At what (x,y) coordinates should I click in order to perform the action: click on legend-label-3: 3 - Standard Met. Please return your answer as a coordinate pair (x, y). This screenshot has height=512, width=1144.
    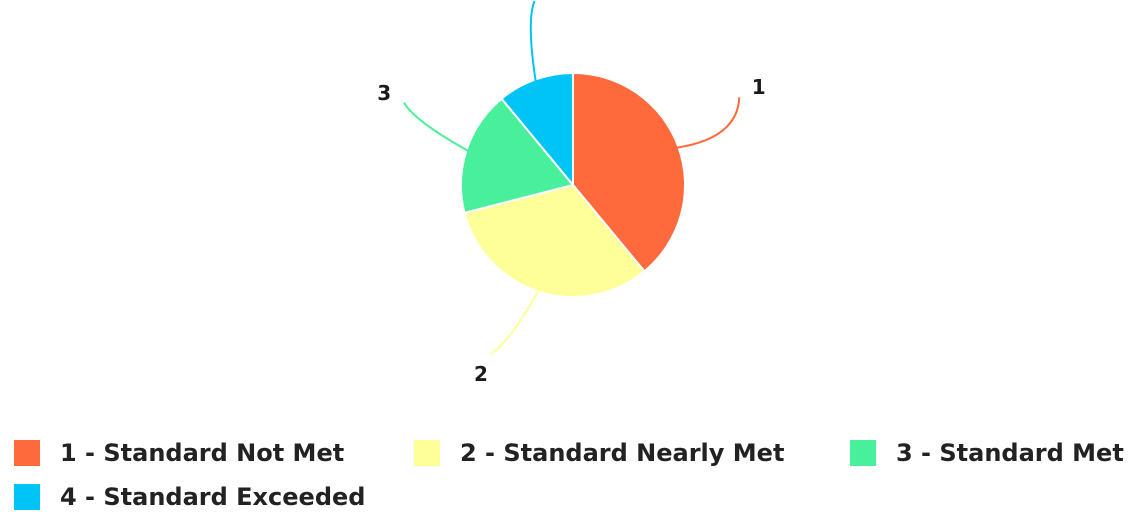
    Looking at the image, I should click on (1010, 453).